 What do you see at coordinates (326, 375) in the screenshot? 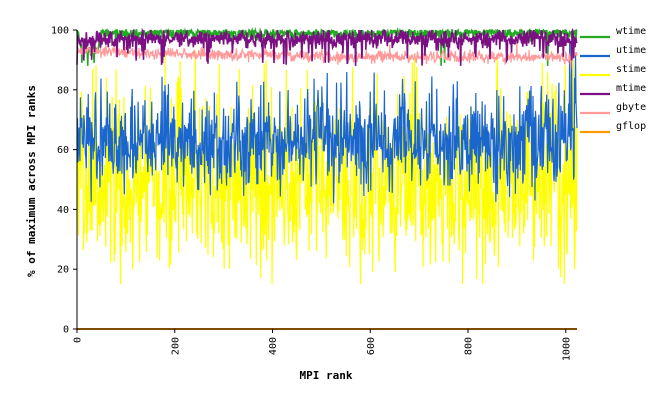
I see `x-axis-title: MPI rank` at bounding box center [326, 375].